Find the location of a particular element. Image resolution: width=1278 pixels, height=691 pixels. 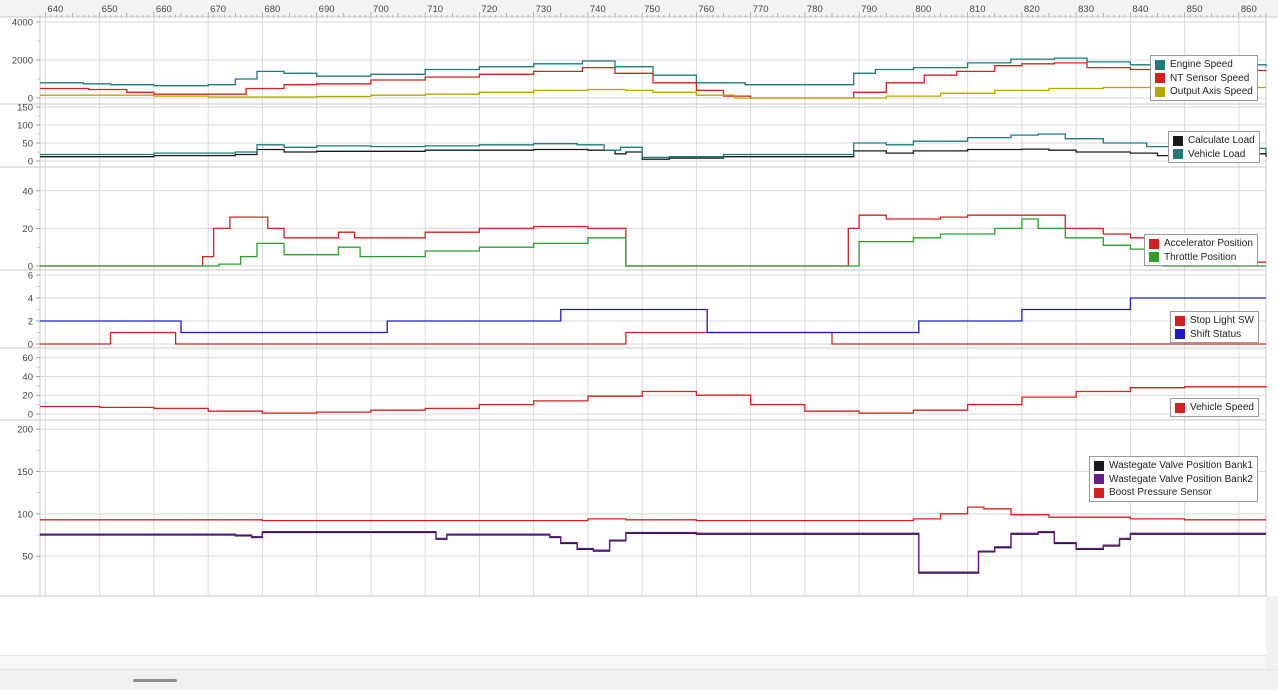

x-tick-label: 710 is located at coordinates (435, 9).